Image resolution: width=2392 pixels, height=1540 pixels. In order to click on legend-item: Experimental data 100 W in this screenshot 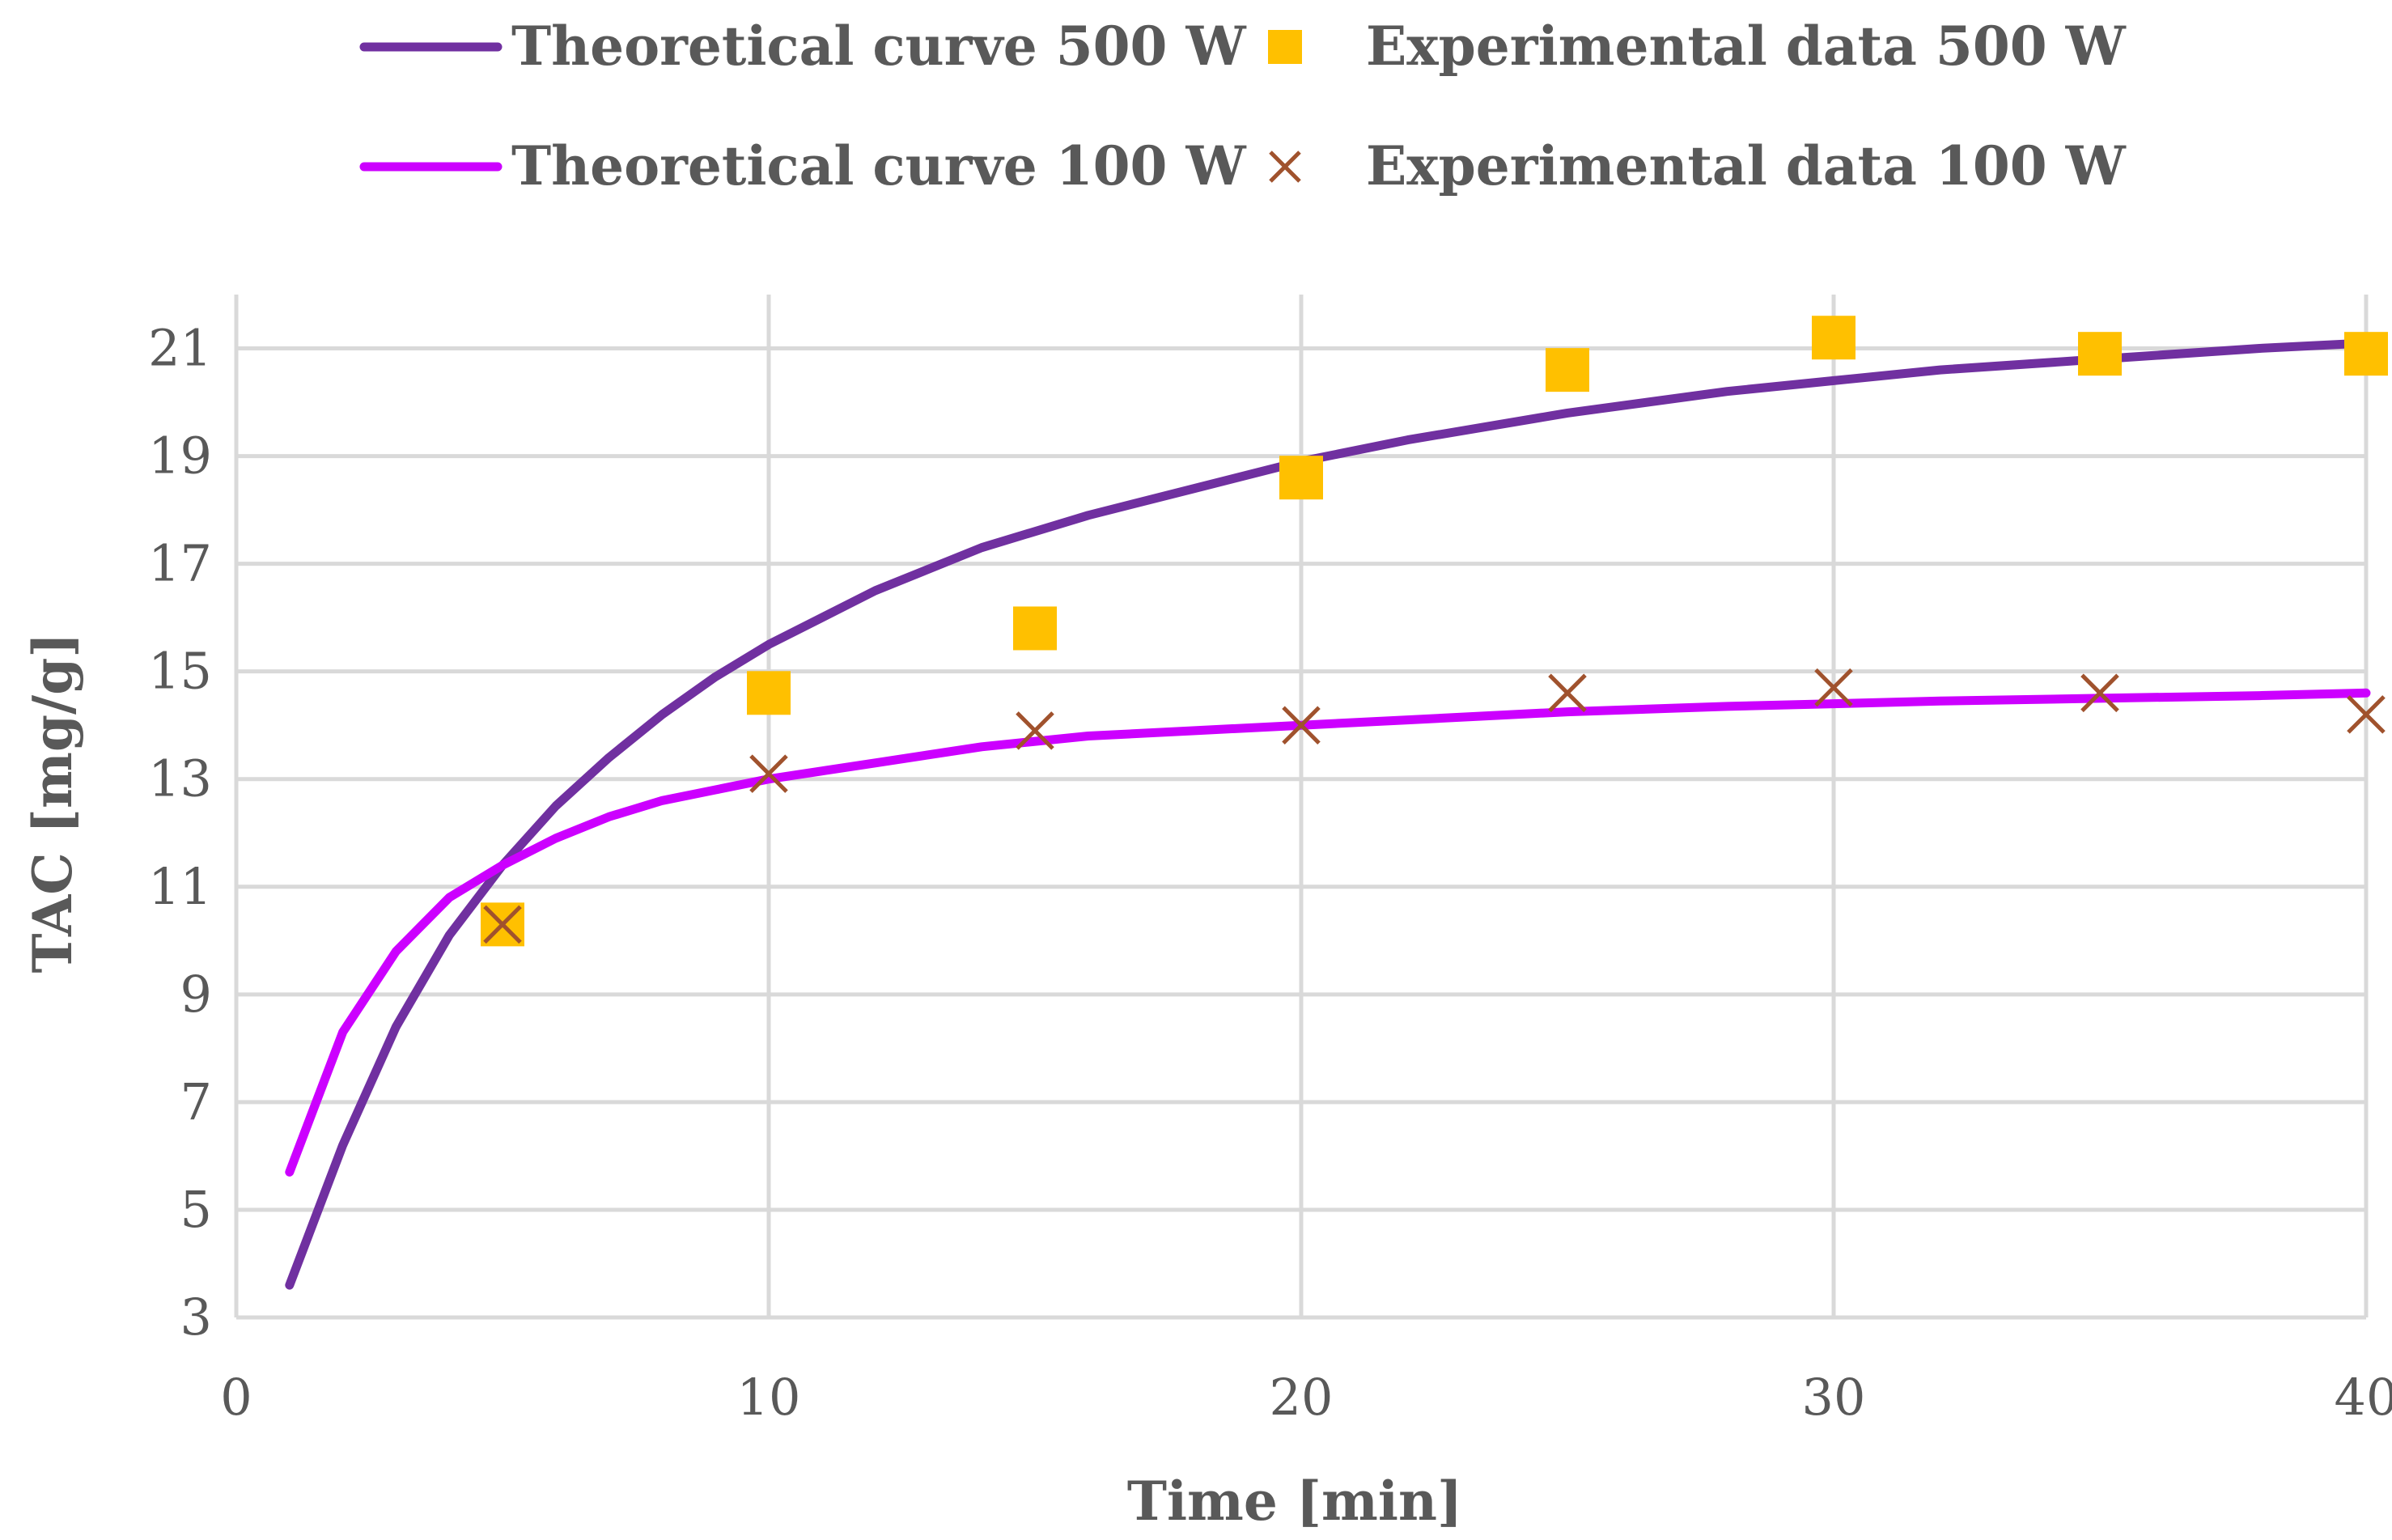, I will do `click(1698, 166)`.